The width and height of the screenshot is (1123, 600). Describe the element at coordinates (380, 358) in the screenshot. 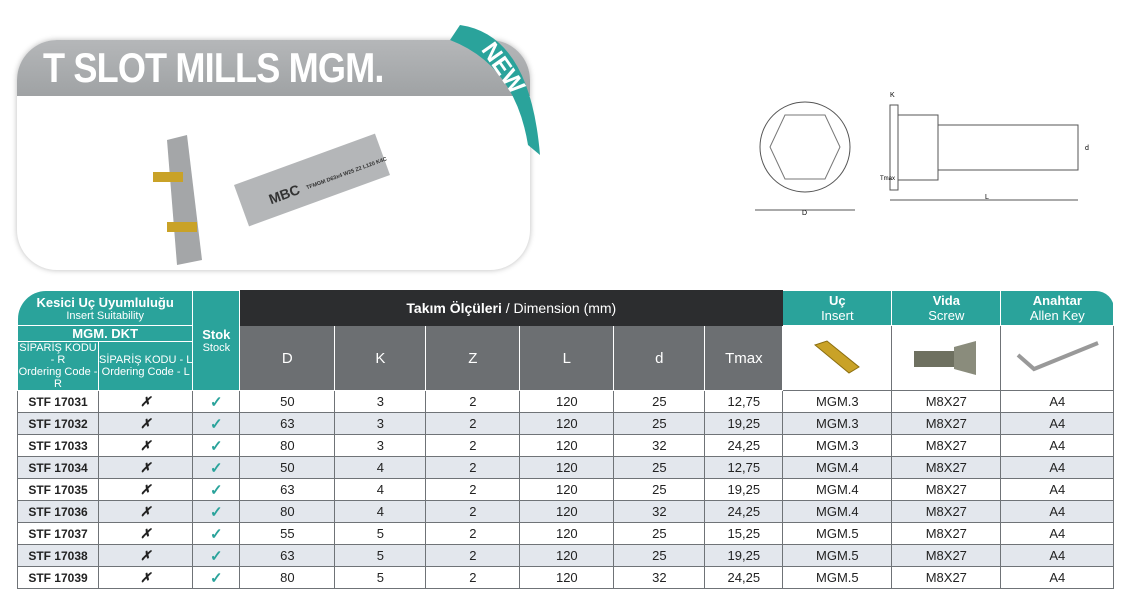

I see `col-K: K` at that location.